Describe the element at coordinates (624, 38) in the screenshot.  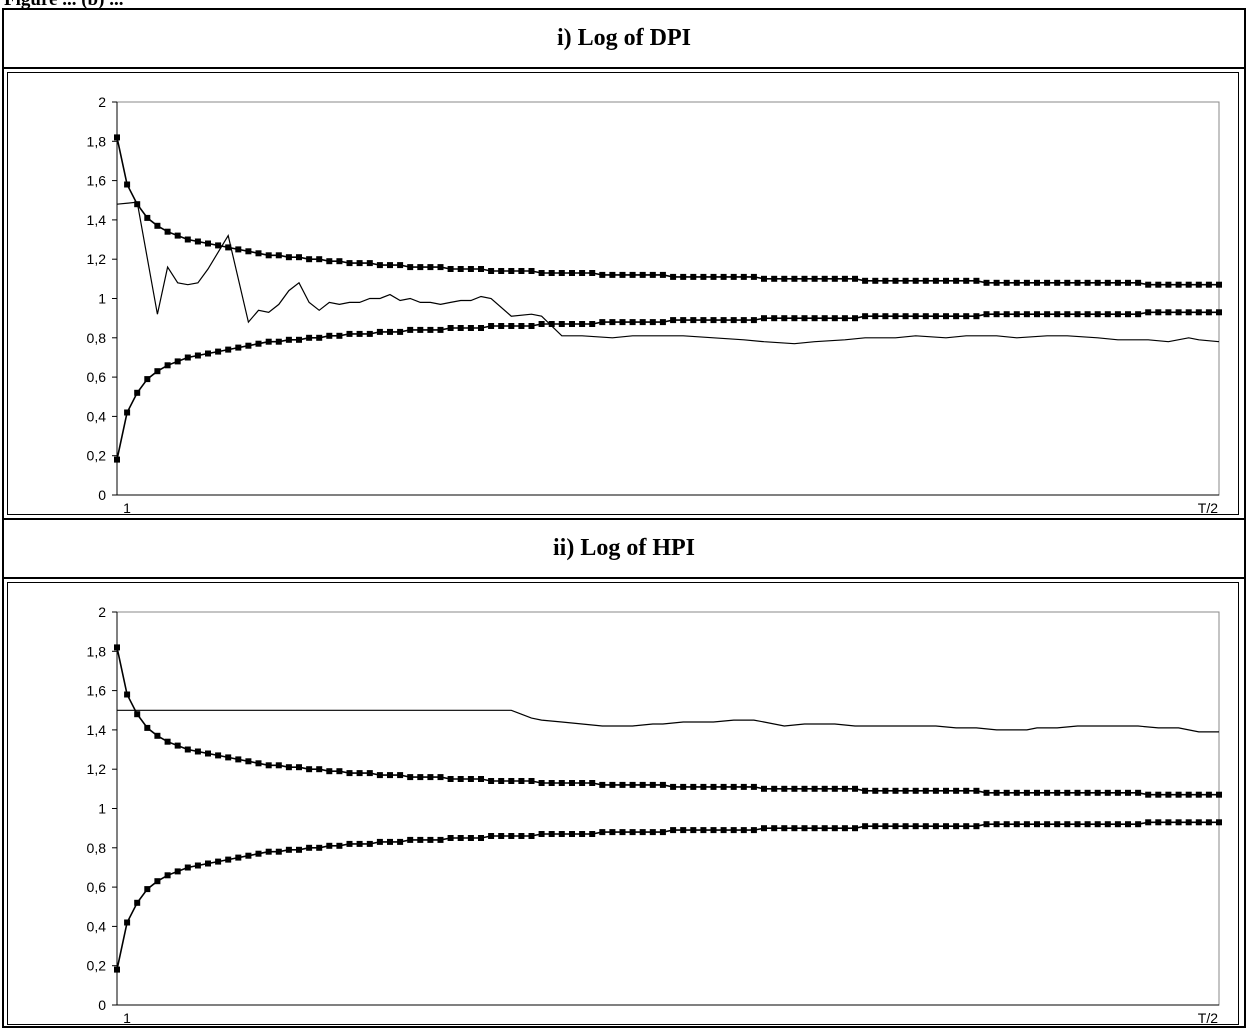
I see `panel-1-title: i) Log of DPI` at that location.